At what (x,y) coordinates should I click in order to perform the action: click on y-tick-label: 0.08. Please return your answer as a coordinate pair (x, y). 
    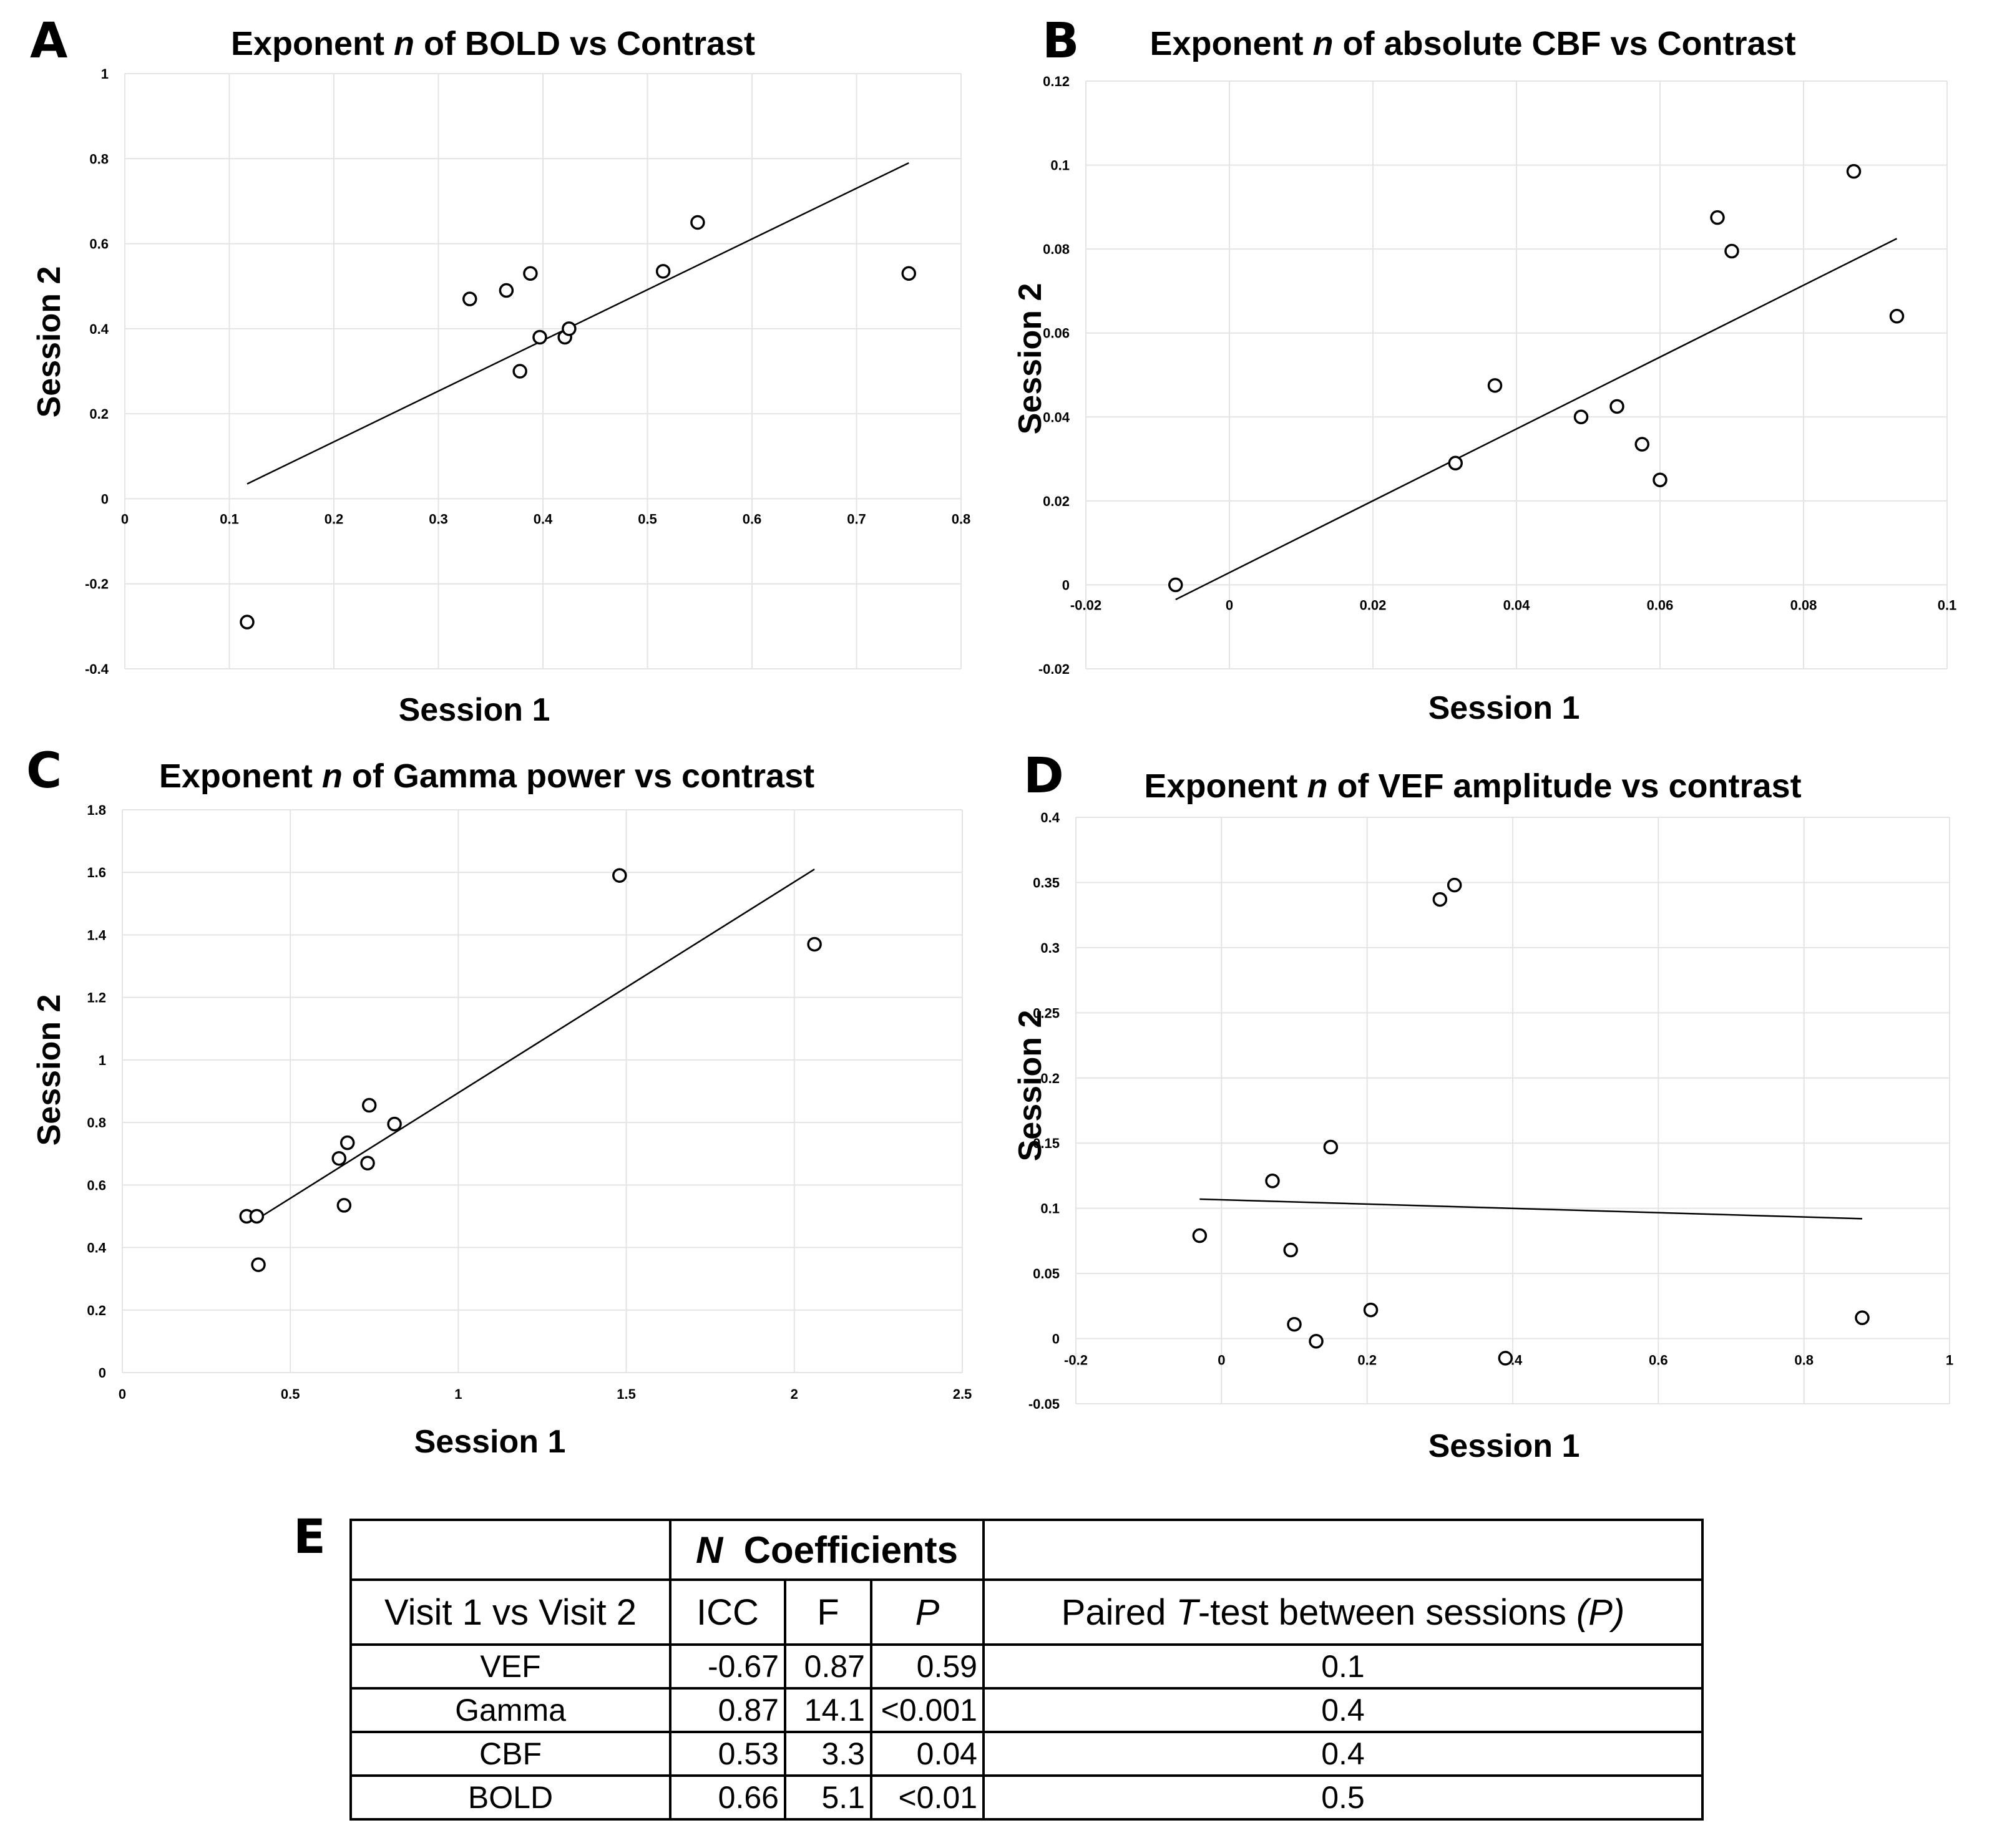
    Looking at the image, I should click on (1056, 249).